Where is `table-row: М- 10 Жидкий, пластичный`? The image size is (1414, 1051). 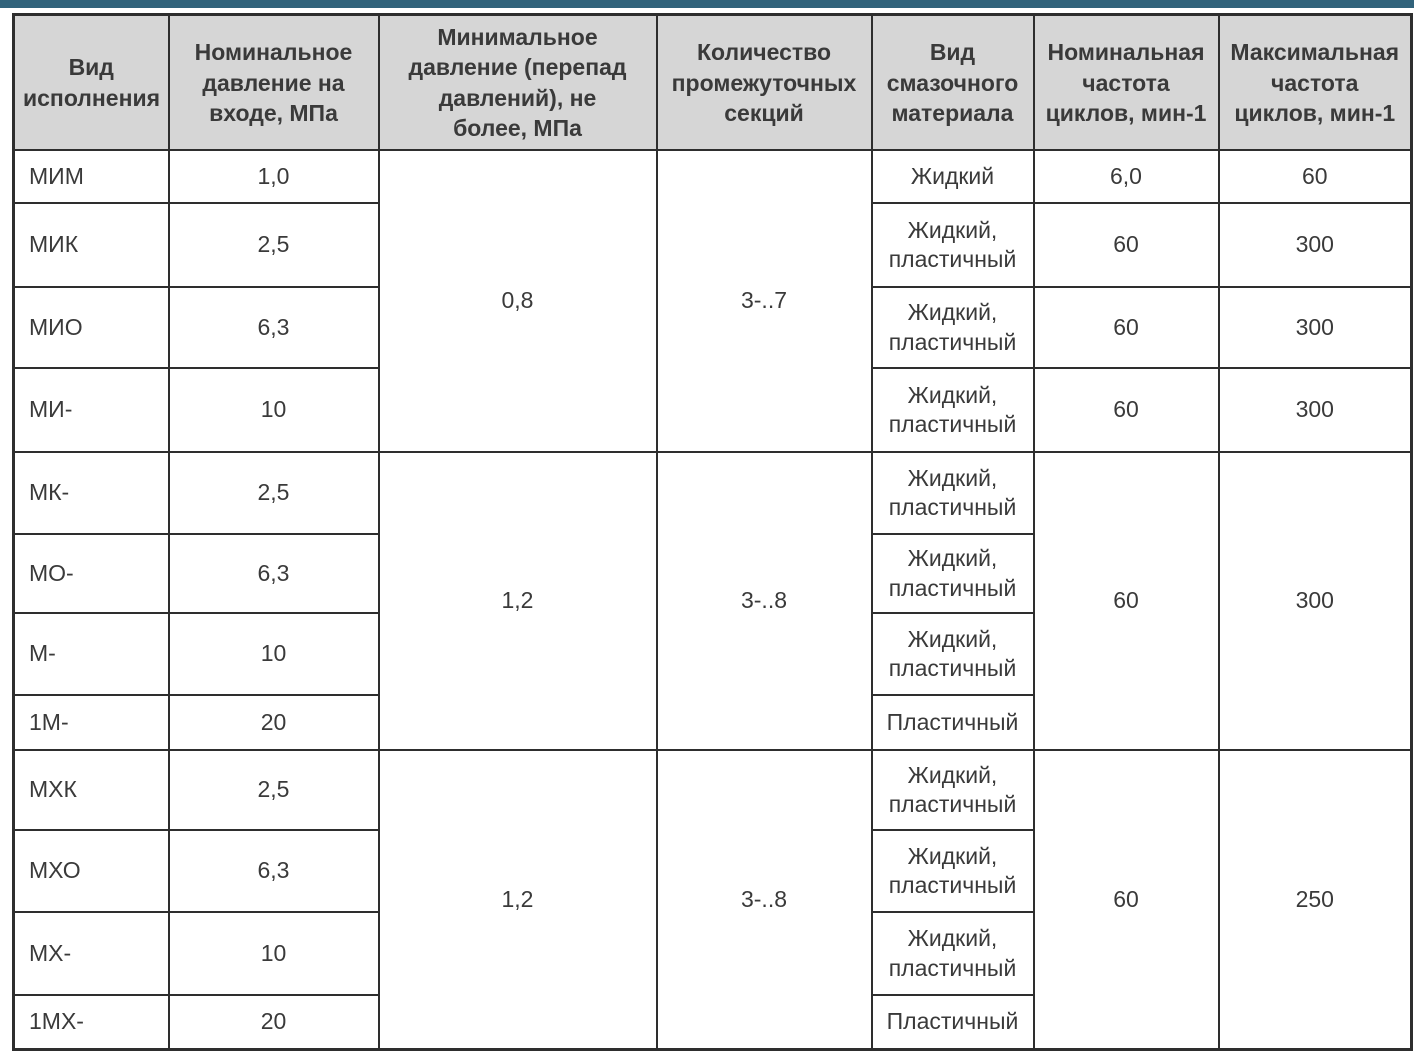
table-row: М- 10 Жидкий, пластичный is located at coordinates (712, 654).